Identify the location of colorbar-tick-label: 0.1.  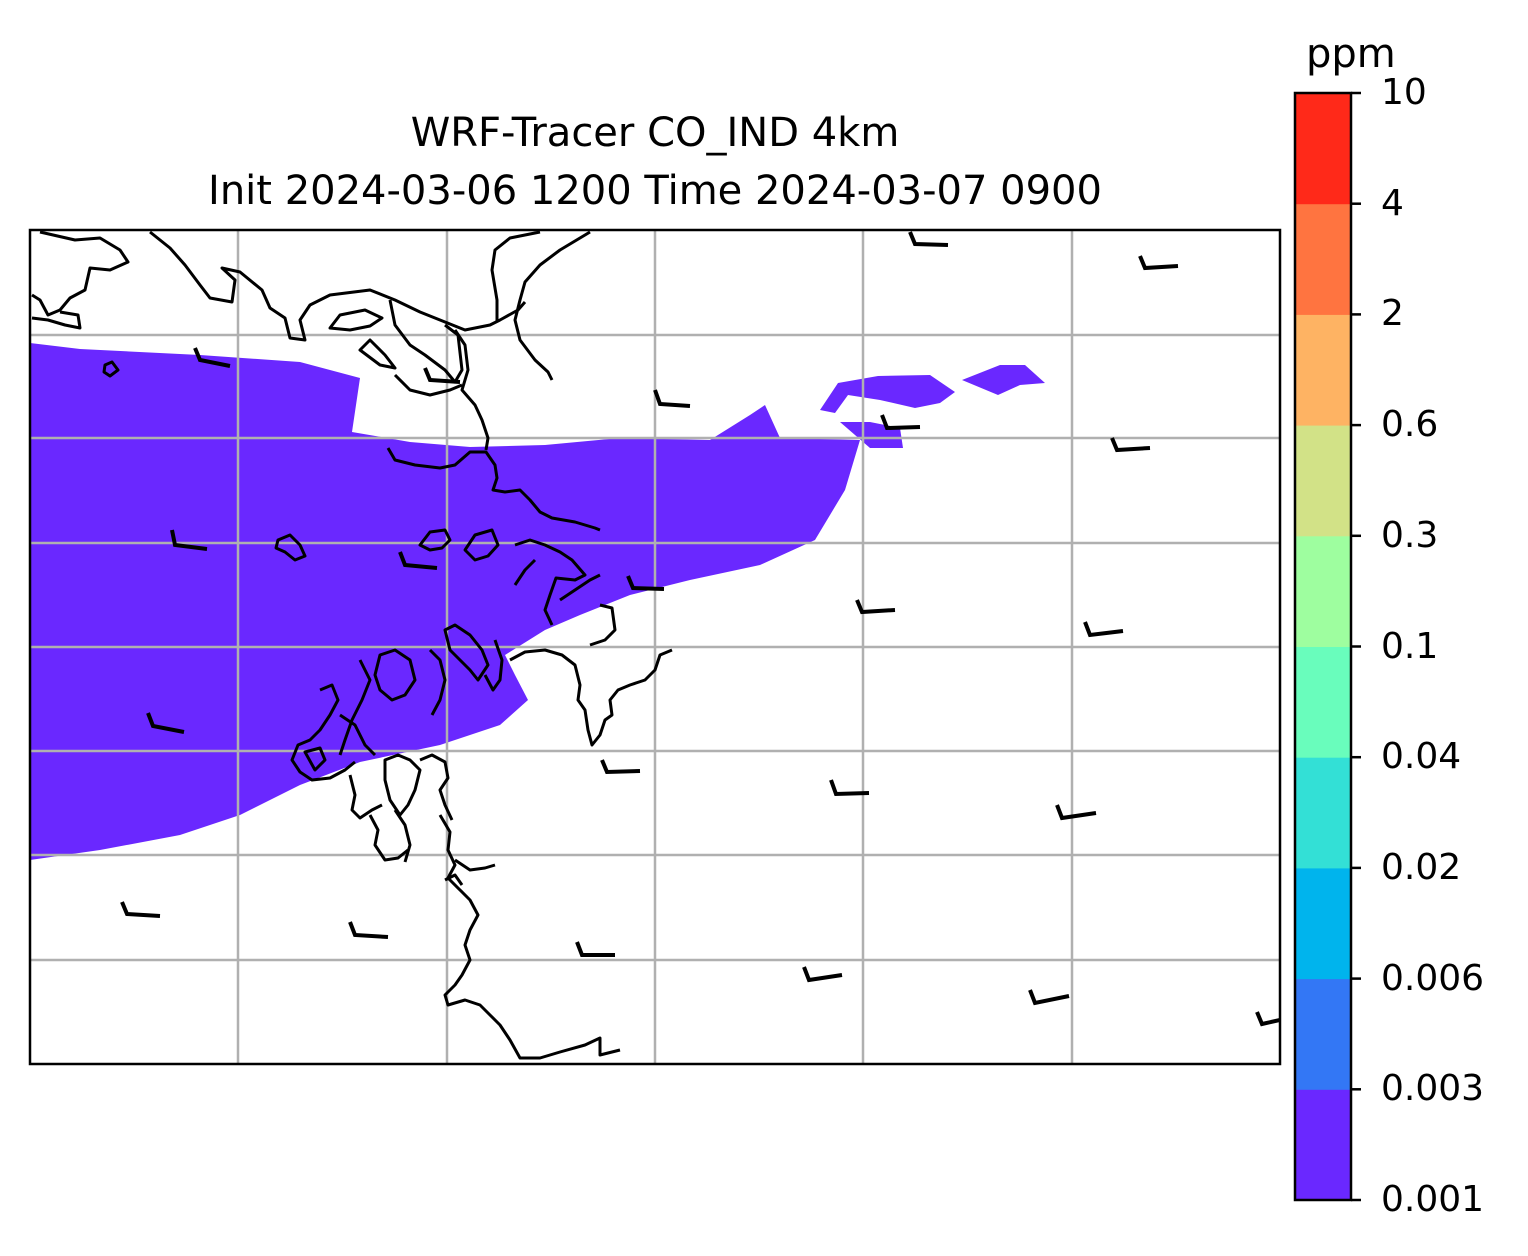
(1410, 646).